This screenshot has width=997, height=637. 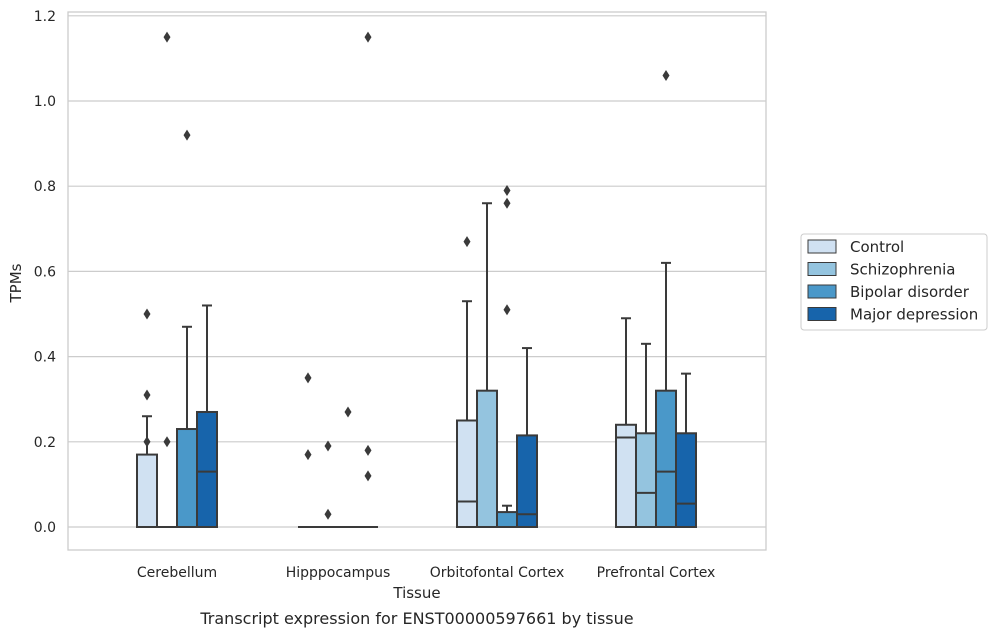 I want to click on legend-item: Bipolar disorder, so click(x=888, y=292).